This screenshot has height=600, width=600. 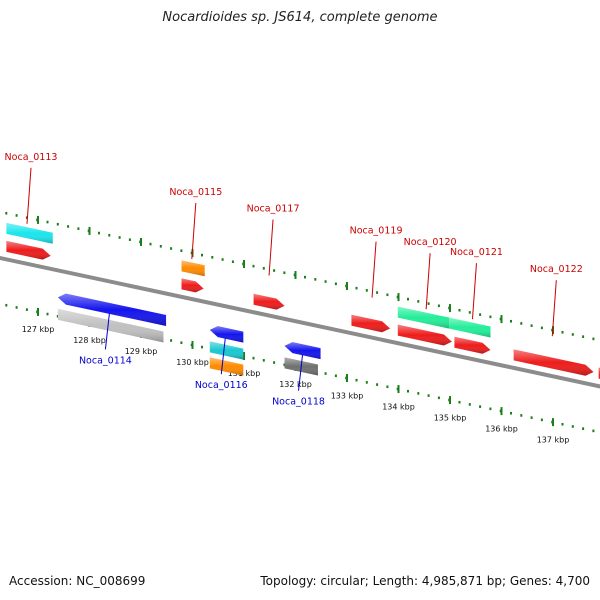 What do you see at coordinates (273, 209) in the screenshot?
I see `gene-label: Noca_0117` at bounding box center [273, 209].